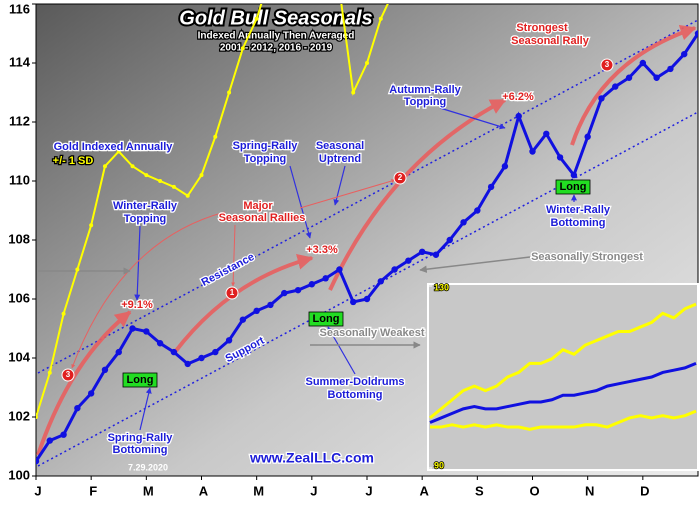 This screenshot has width=700, height=505. What do you see at coordinates (542, 28) in the screenshot?
I see `annotation: Strongest` at bounding box center [542, 28].